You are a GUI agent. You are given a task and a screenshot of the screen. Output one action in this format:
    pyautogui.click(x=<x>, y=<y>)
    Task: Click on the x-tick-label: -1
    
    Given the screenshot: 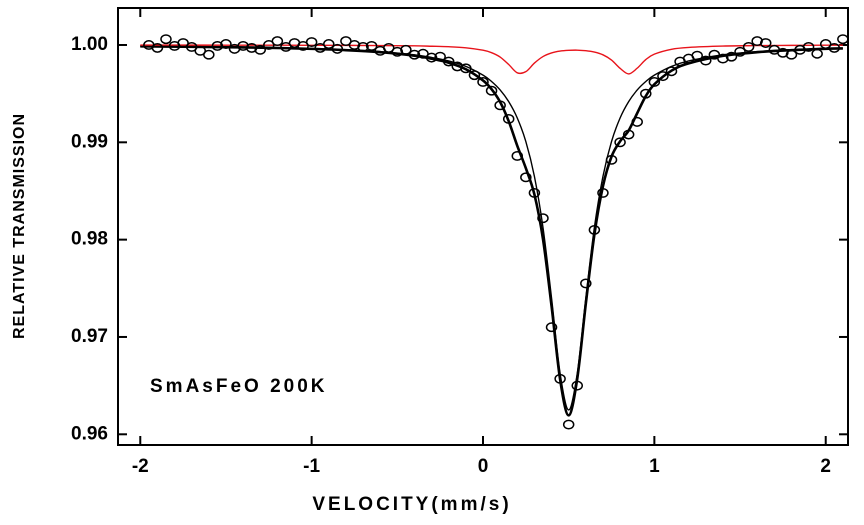 What is the action you would take?
    pyautogui.click(x=311, y=466)
    